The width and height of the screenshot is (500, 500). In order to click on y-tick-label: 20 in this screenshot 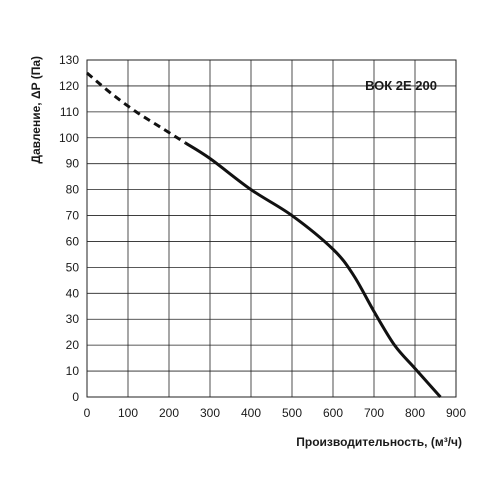, I will do `click(73, 345)`.